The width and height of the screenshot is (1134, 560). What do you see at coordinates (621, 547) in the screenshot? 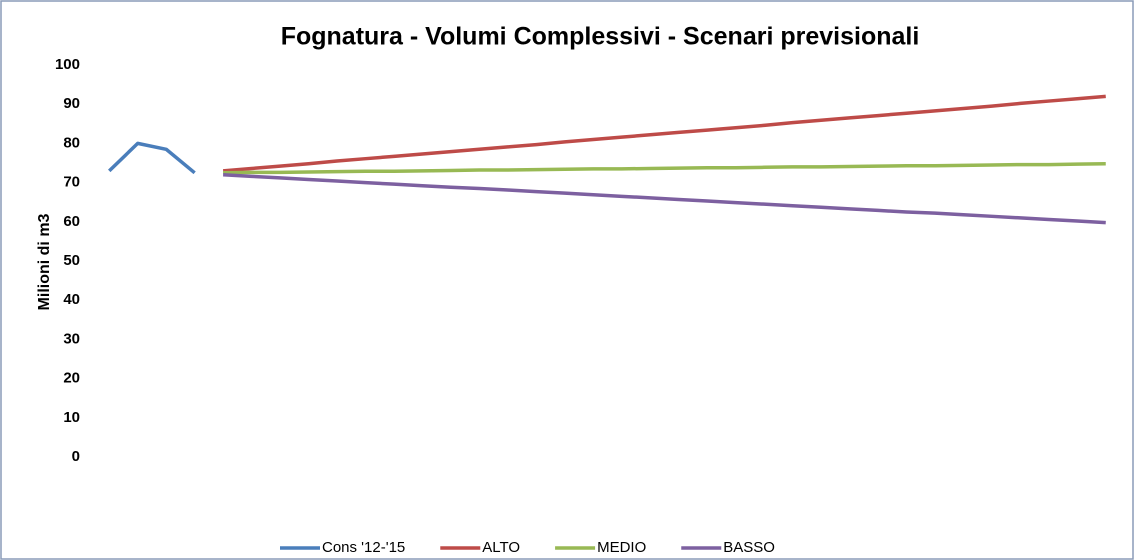
I see `legend-label: MEDIO` at bounding box center [621, 547].